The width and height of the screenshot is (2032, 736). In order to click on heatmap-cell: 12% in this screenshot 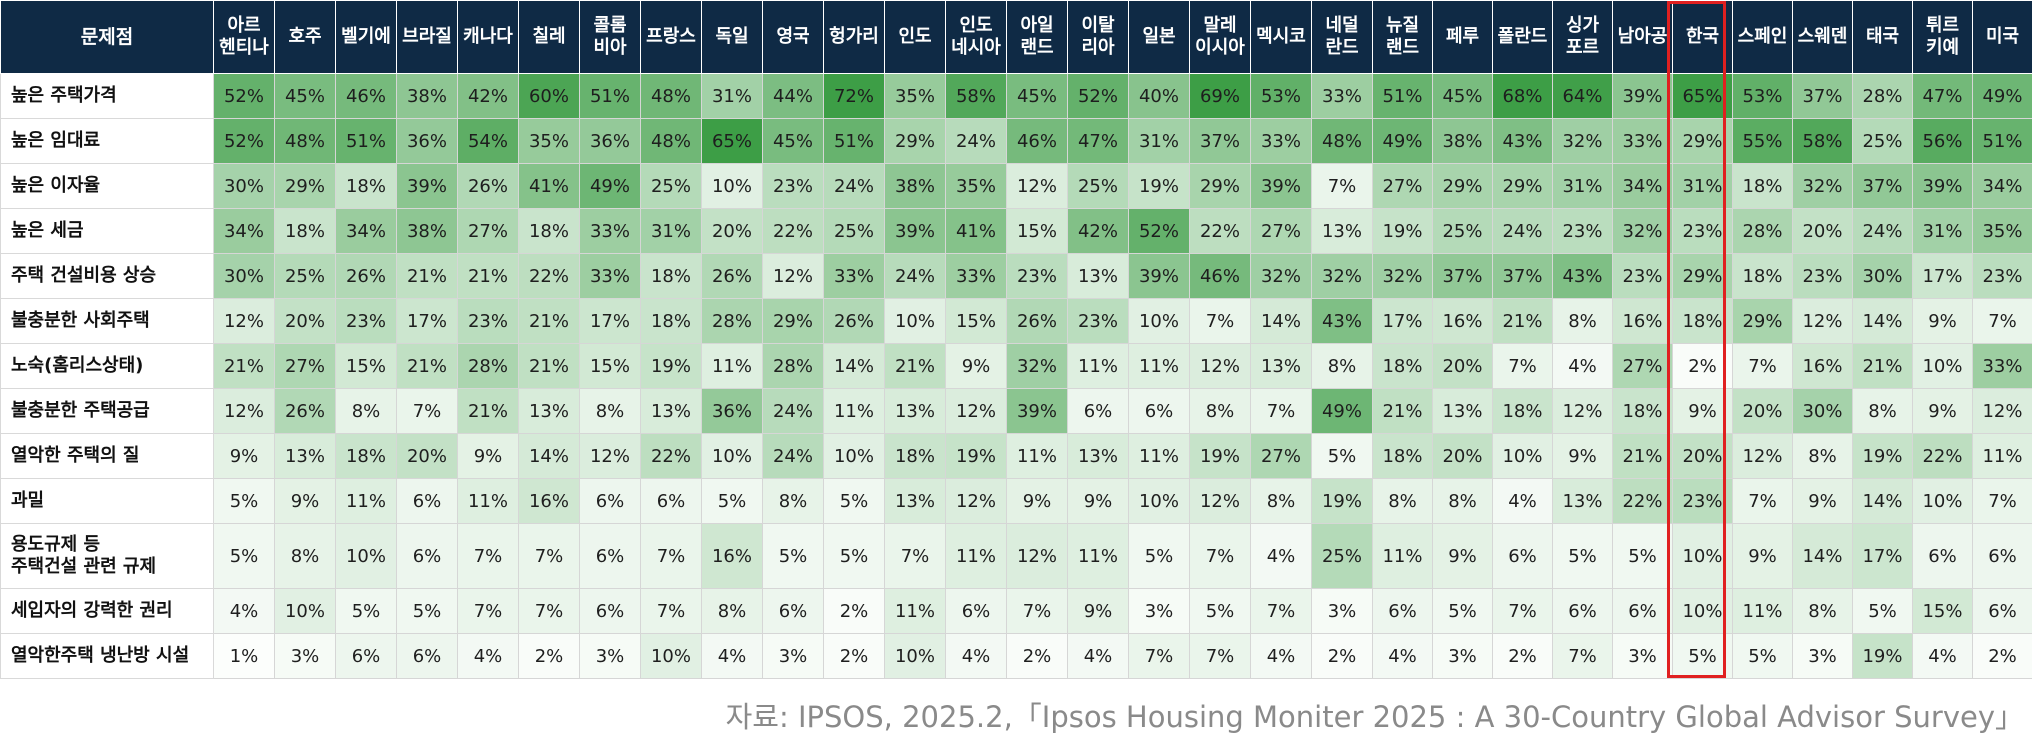, I will do `click(2002, 411)`.